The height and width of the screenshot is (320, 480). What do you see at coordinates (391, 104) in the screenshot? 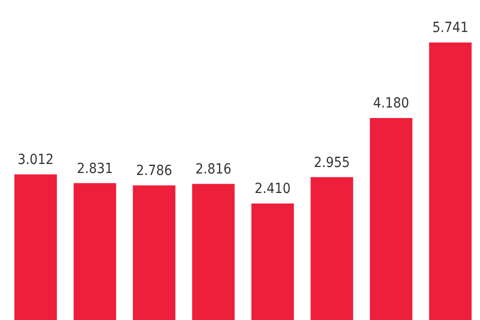
I see `data-label: 4.180` at bounding box center [391, 104].